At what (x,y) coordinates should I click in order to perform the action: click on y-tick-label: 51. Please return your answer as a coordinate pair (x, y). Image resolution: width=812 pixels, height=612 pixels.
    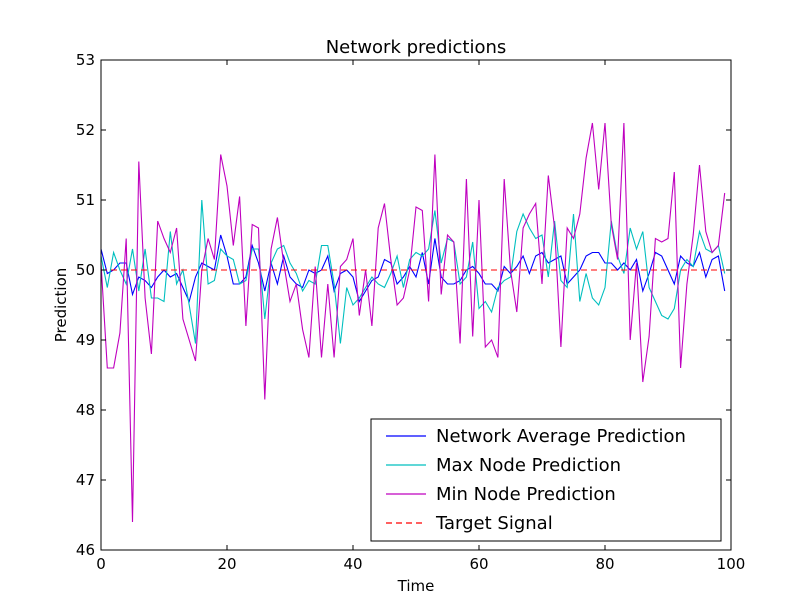
    Looking at the image, I should click on (85, 200).